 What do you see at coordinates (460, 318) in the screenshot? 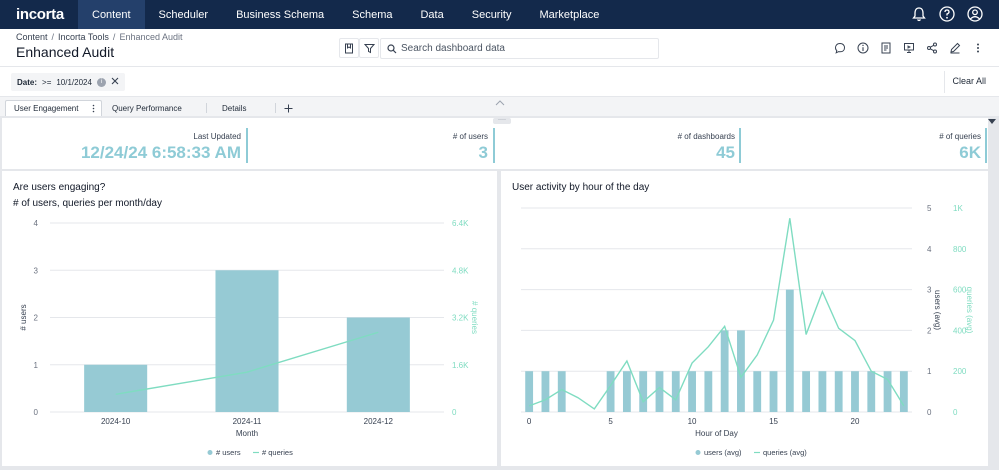
I see `y2-tick-label: 3.2K` at bounding box center [460, 318].